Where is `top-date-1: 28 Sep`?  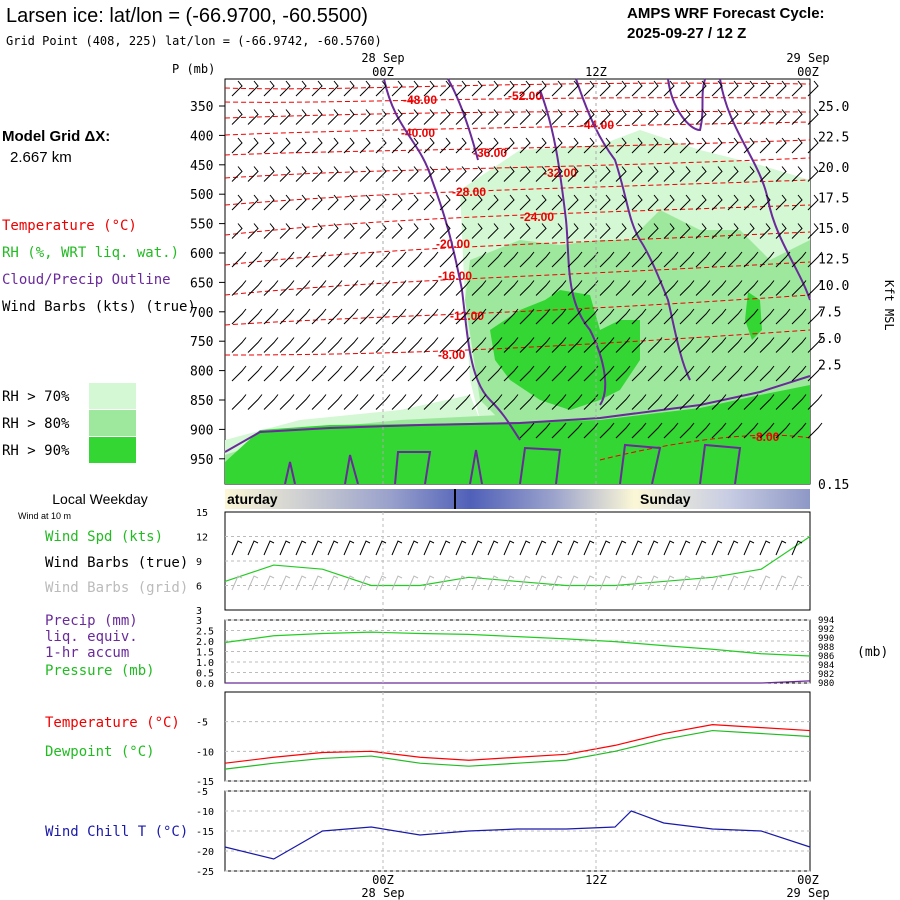 top-date-1: 28 Sep is located at coordinates (382, 58).